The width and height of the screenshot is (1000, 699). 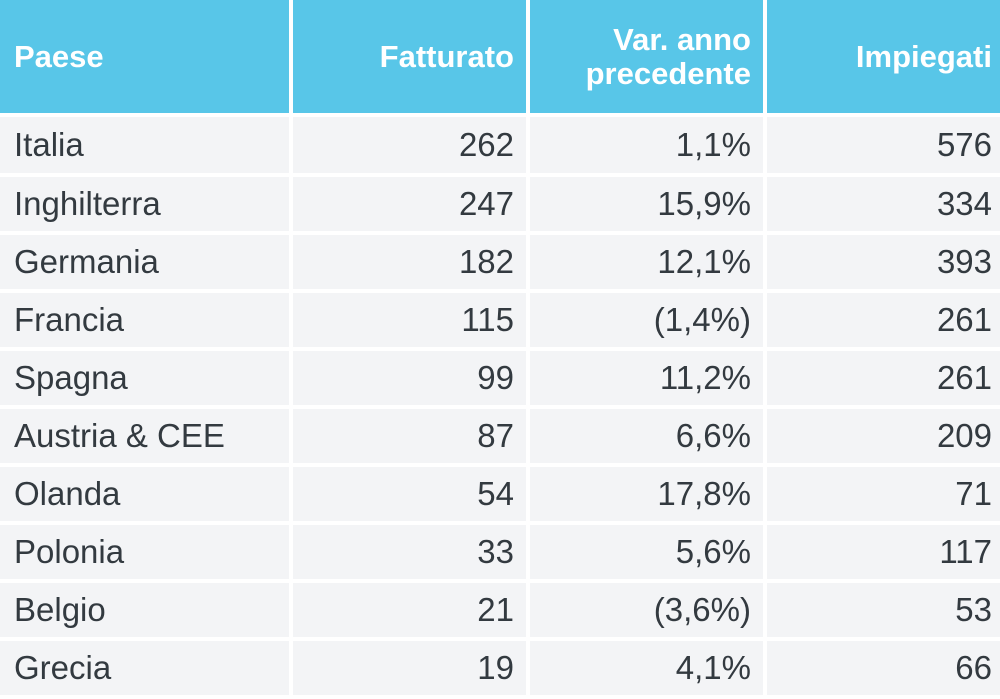 What do you see at coordinates (883, 145) in the screenshot?
I see `cell-impiegati: 576` at bounding box center [883, 145].